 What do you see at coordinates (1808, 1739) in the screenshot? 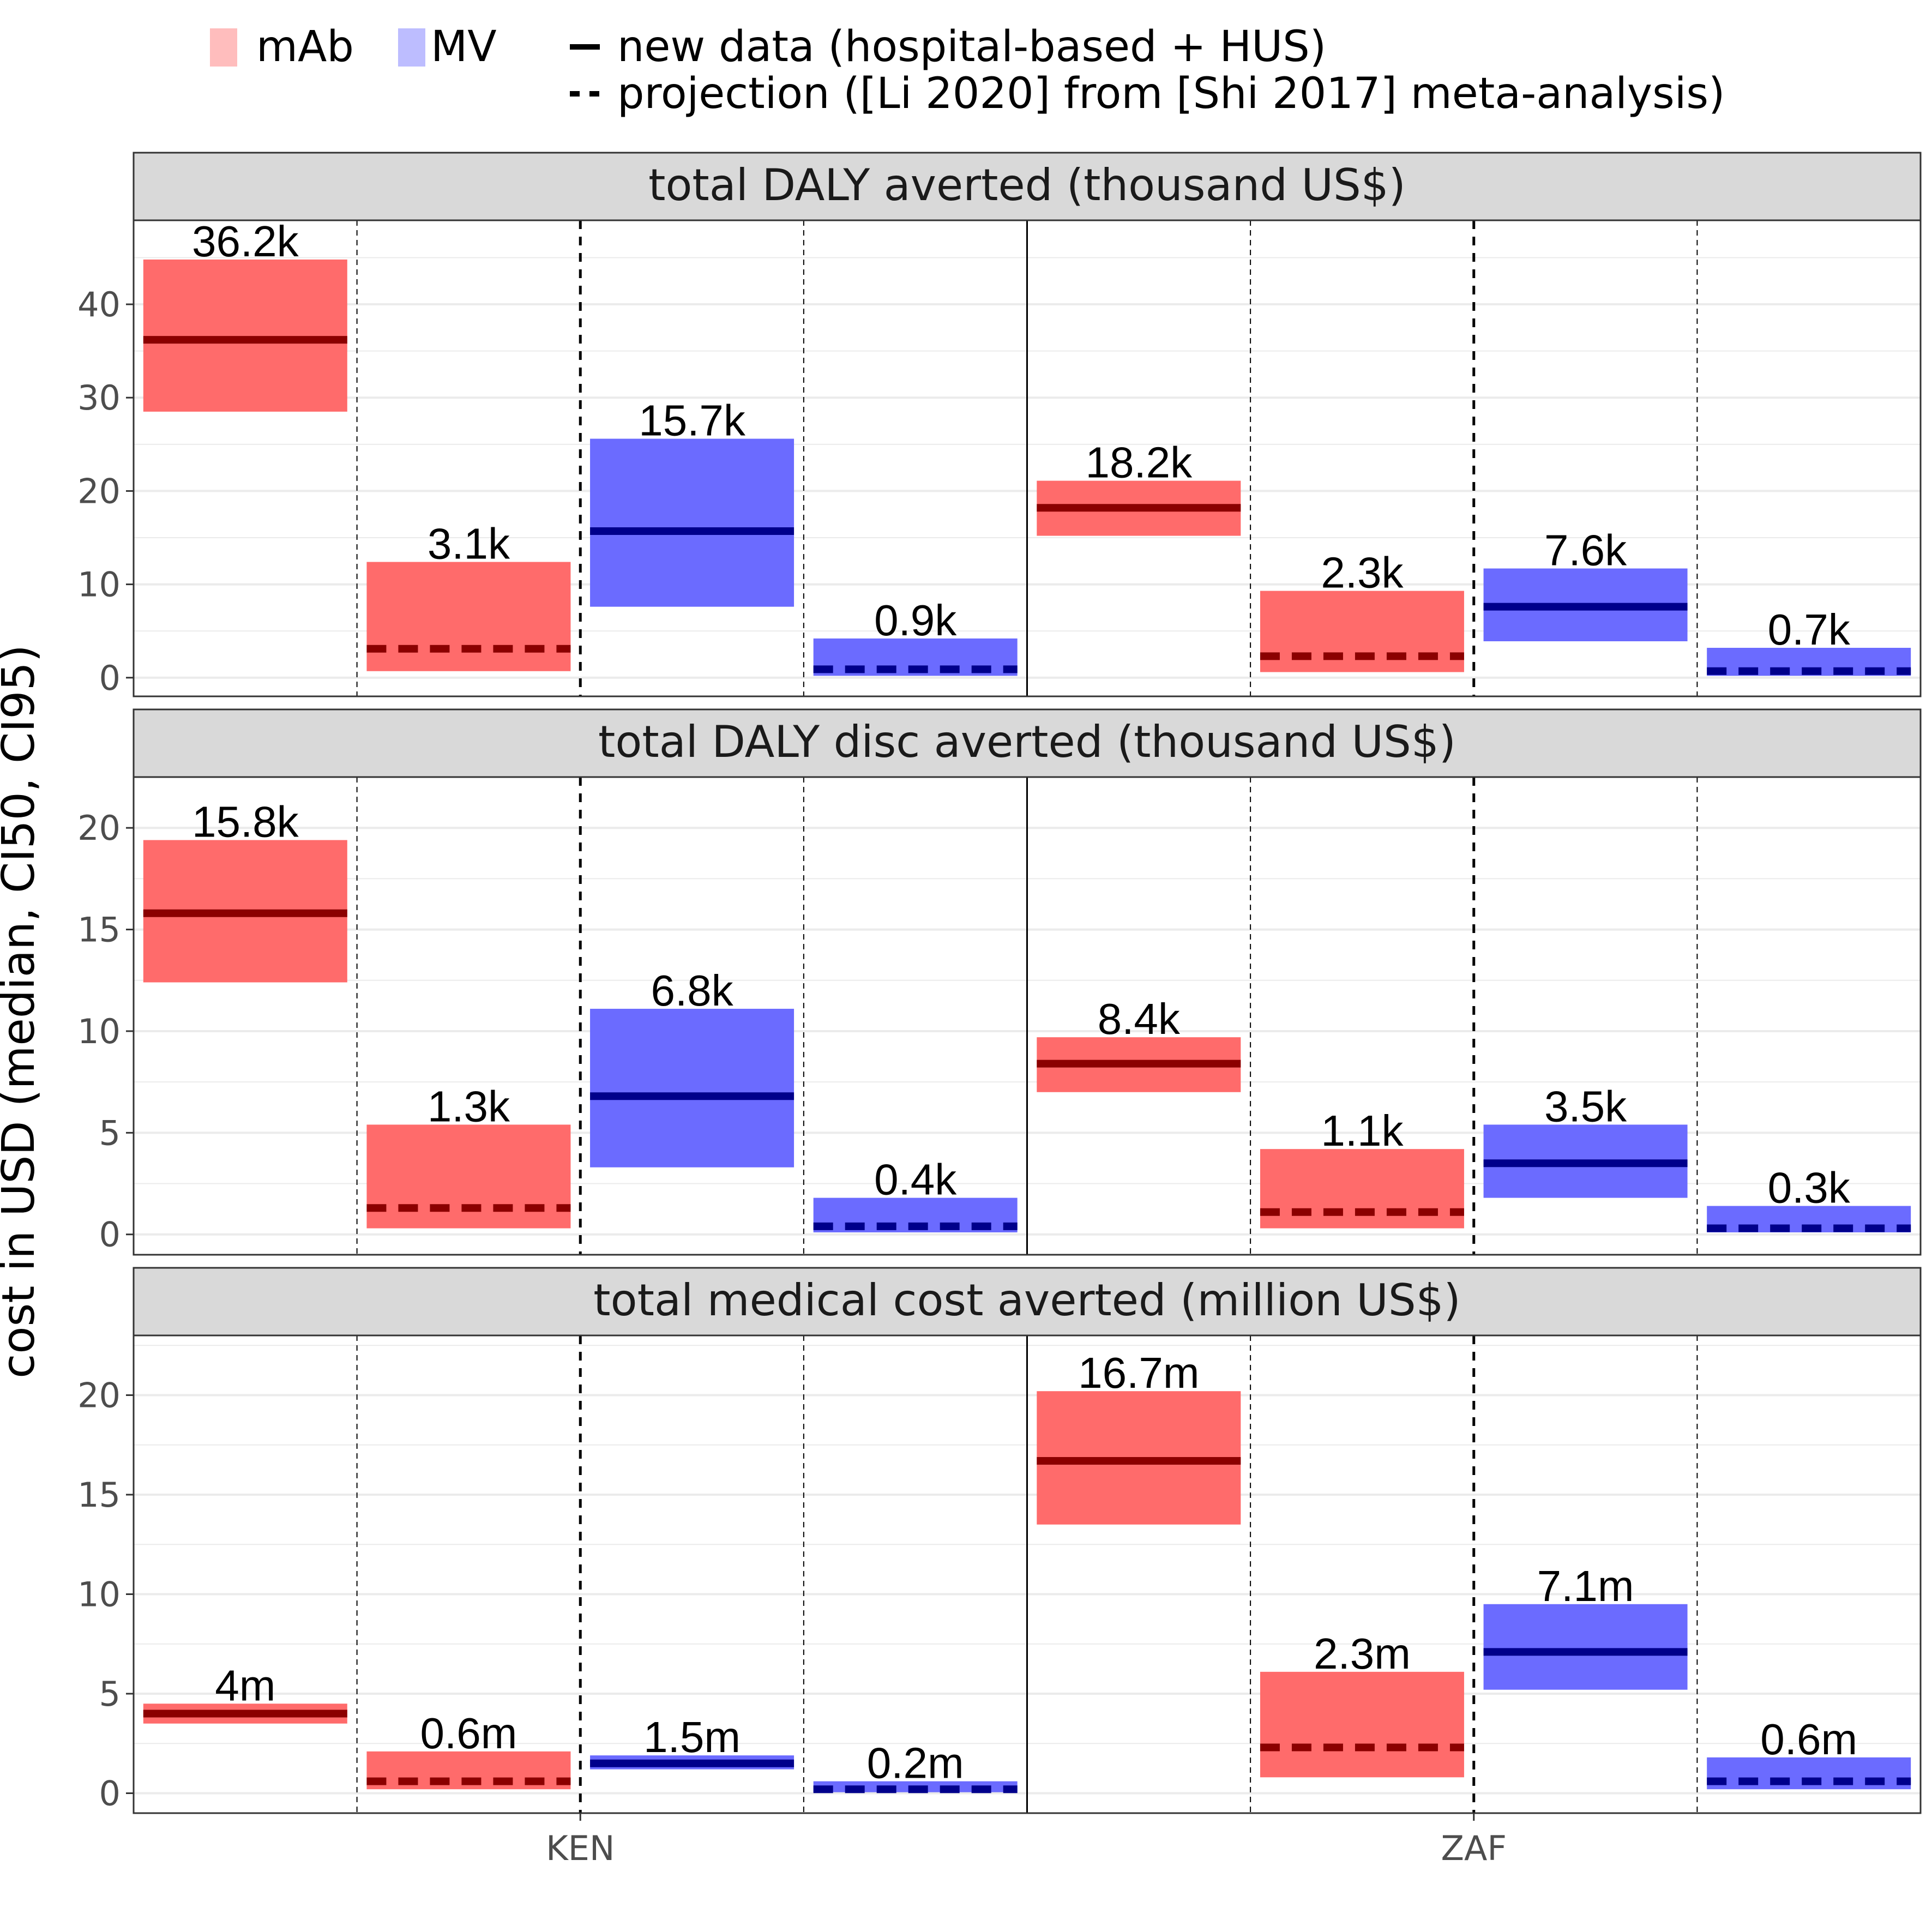
I see `data-label-zaf-mv-proj: 0.6m` at bounding box center [1808, 1739].